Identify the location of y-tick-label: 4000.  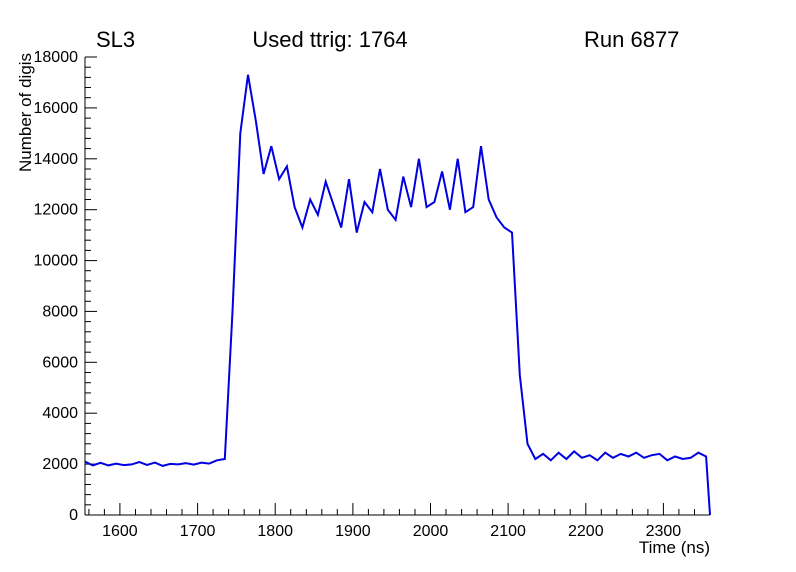
(60, 413).